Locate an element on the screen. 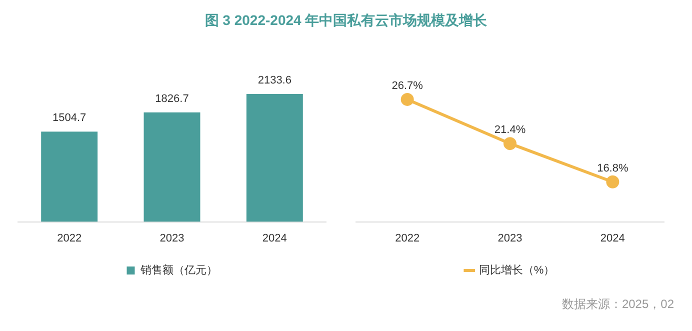  legend-label: 同比增长（%） is located at coordinates (516, 270).